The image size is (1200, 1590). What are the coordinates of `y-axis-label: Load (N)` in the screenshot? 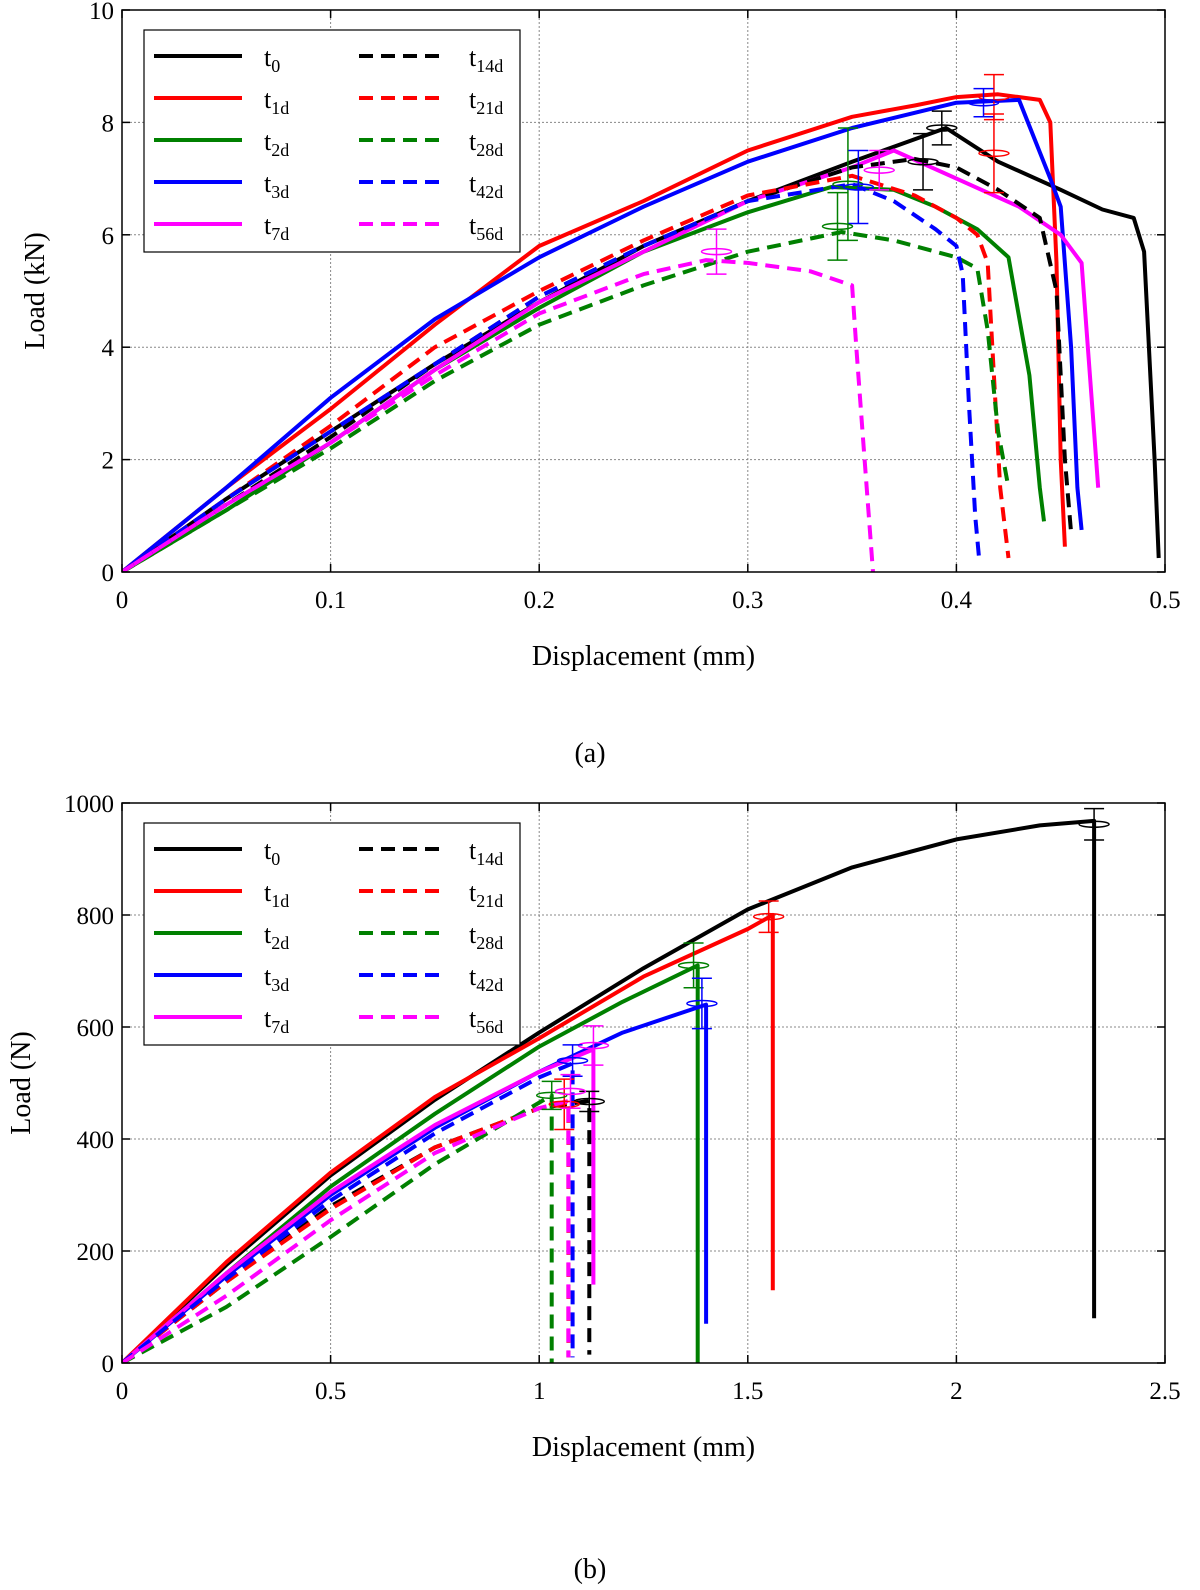 It's located at (21, 1082).